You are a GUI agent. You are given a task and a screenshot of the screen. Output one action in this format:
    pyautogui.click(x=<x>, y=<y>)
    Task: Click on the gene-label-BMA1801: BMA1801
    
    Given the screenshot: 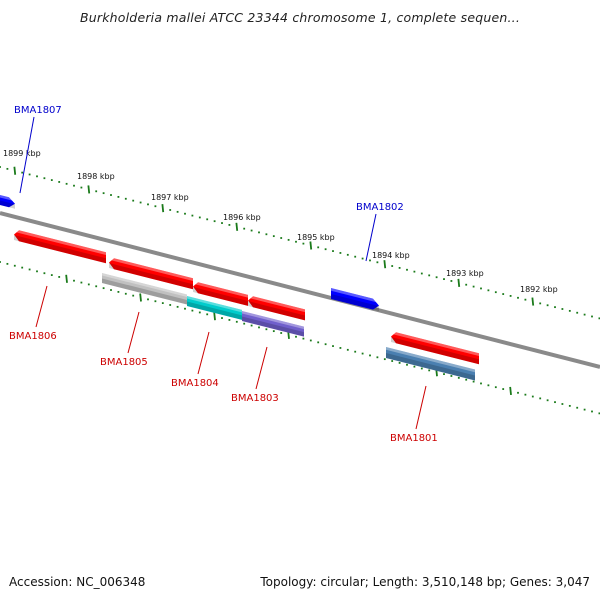 What is the action you would take?
    pyautogui.click(x=414, y=438)
    